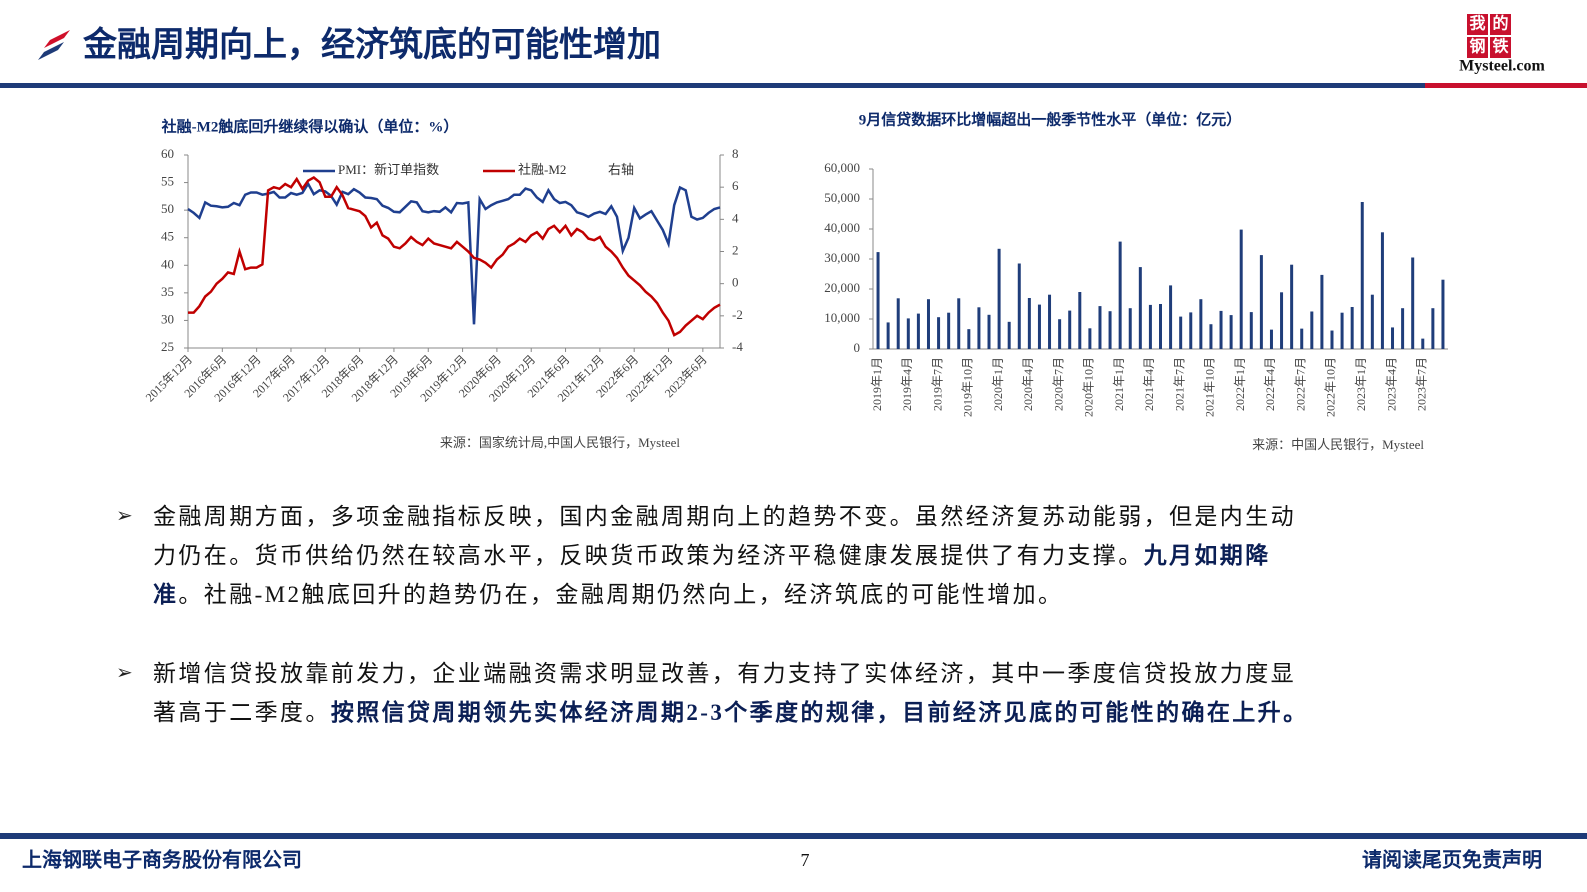 This screenshot has height=892, width=1587. What do you see at coordinates (1452, 860) in the screenshot?
I see `footer-disclaimer: 请阅读尾页免责声明` at bounding box center [1452, 860].